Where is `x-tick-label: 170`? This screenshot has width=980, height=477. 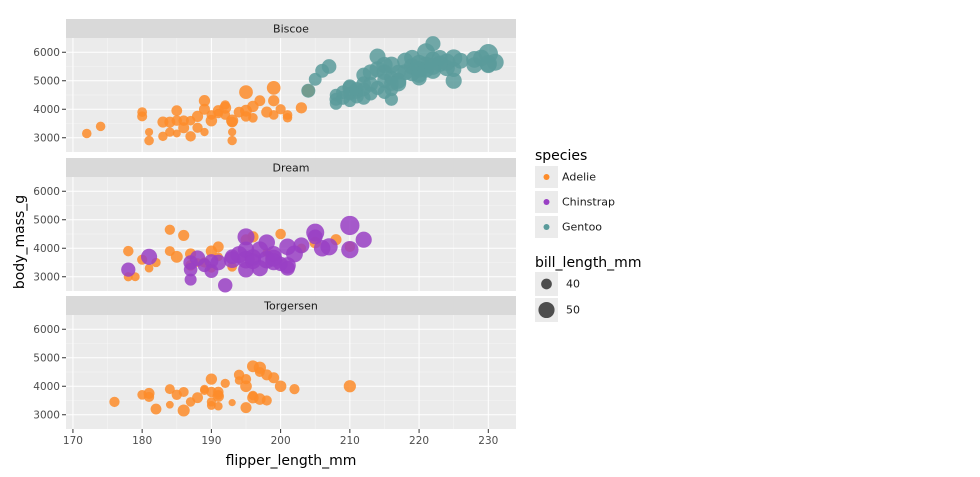
x-tick-label: 170 is located at coordinates (73, 441).